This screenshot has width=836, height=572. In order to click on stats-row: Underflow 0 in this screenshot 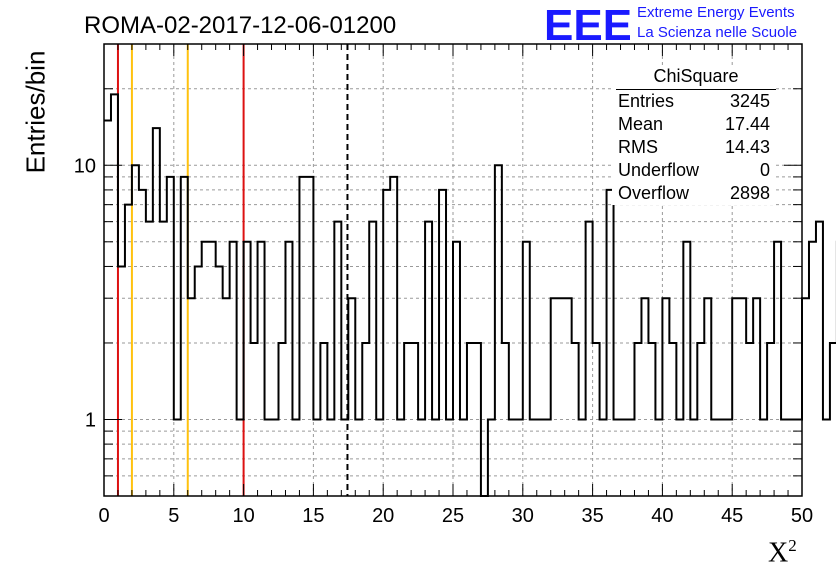, I will do `click(694, 170)`.